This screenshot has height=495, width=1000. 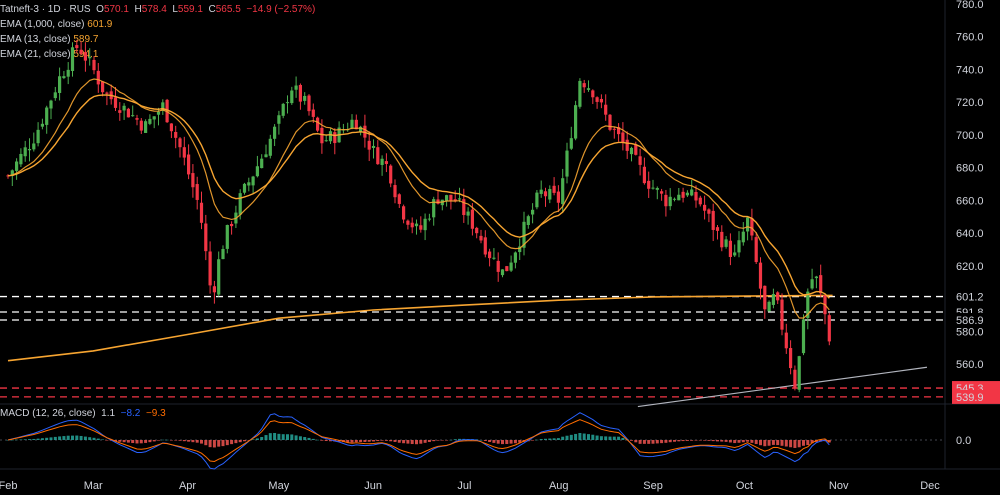 What do you see at coordinates (212, 9) in the screenshot?
I see `close-label: C` at bounding box center [212, 9].